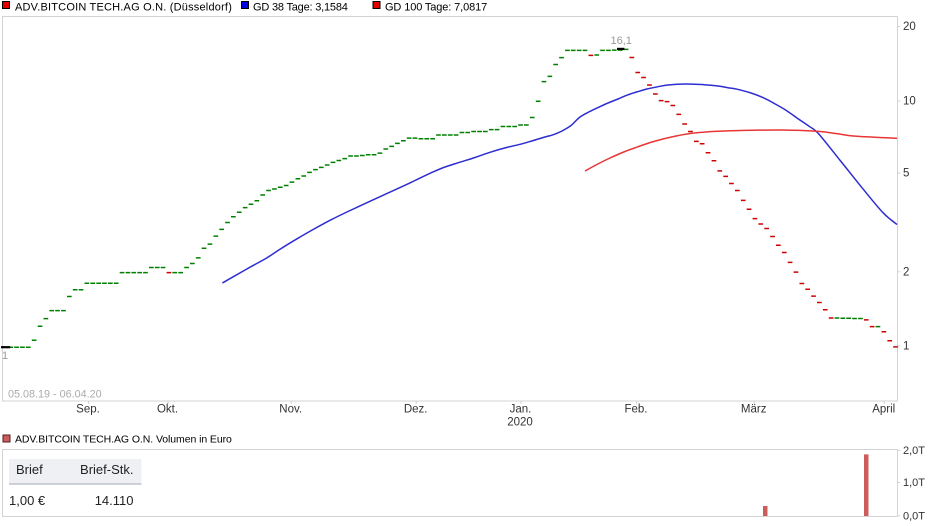  What do you see at coordinates (754, 409) in the screenshot?
I see `svg-text: März` at bounding box center [754, 409].